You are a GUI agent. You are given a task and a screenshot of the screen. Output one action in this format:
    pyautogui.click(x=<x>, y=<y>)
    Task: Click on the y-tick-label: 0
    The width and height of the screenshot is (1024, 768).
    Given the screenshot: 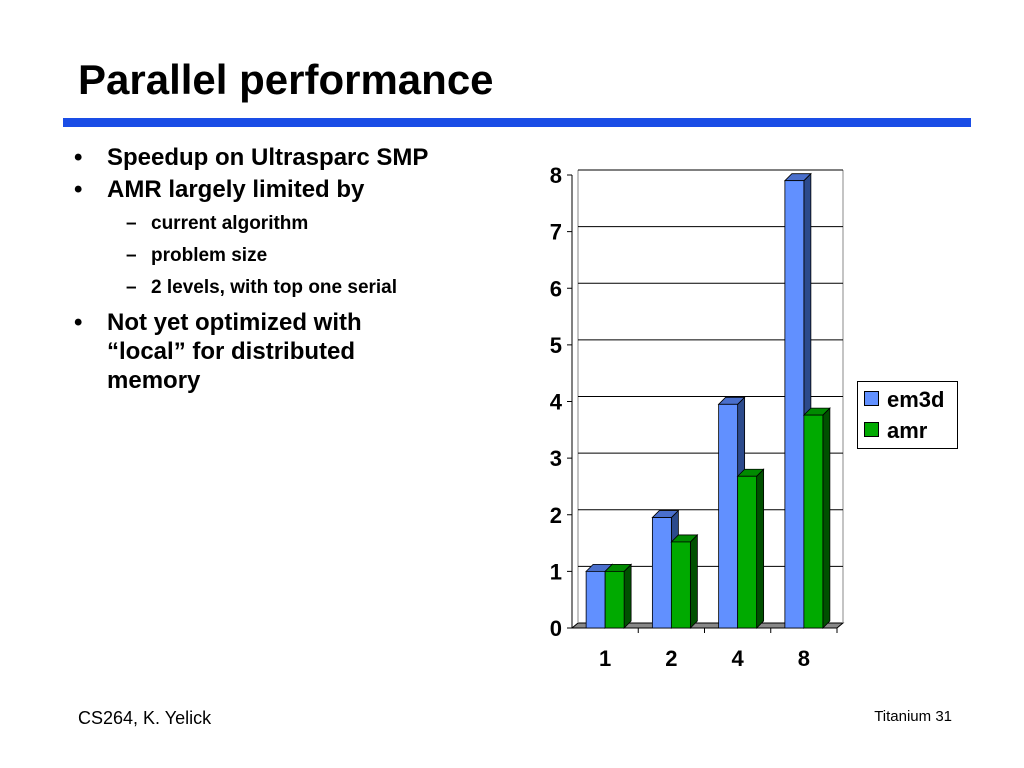 What is the action you would take?
    pyautogui.click(x=556, y=628)
    